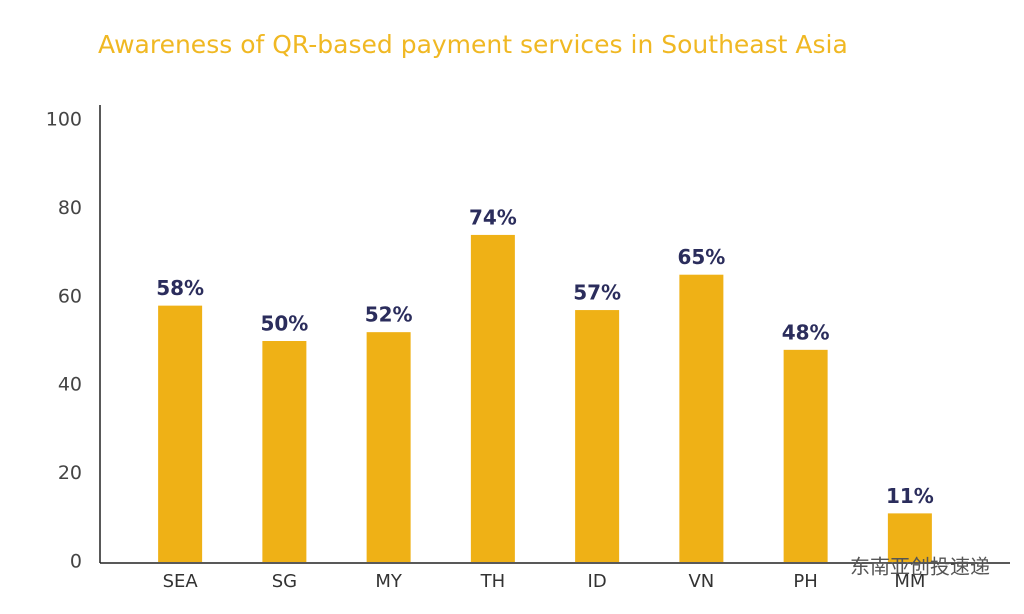 This screenshot has width=1024, height=614. Describe the element at coordinates (920, 567) in the screenshot. I see `watermark: 东南亚创投速递` at that location.